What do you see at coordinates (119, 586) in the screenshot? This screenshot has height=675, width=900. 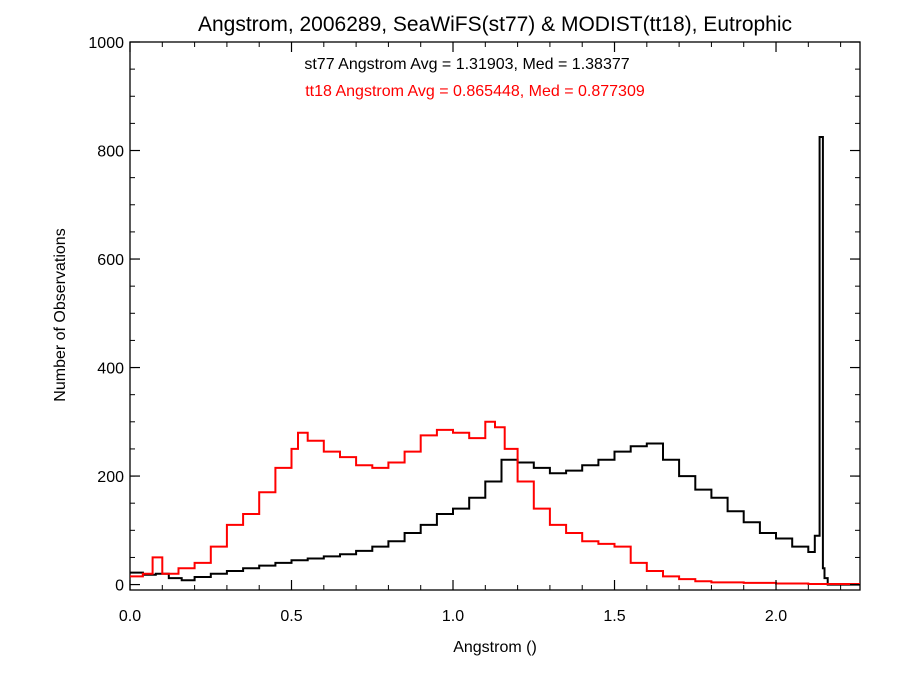 I see `y-tick-label: 0` at bounding box center [119, 586].